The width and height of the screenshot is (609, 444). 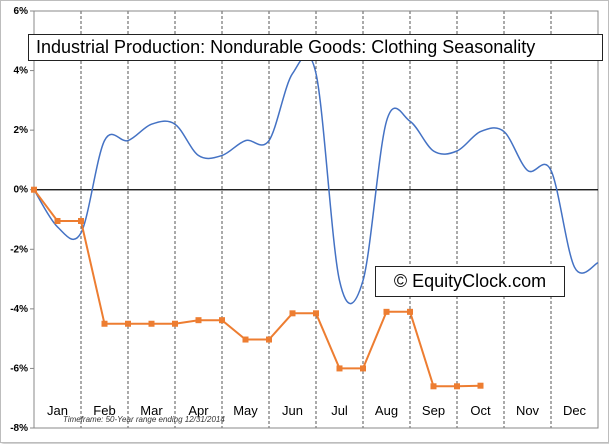 I want to click on x-month-label: Aug, so click(x=386, y=410).